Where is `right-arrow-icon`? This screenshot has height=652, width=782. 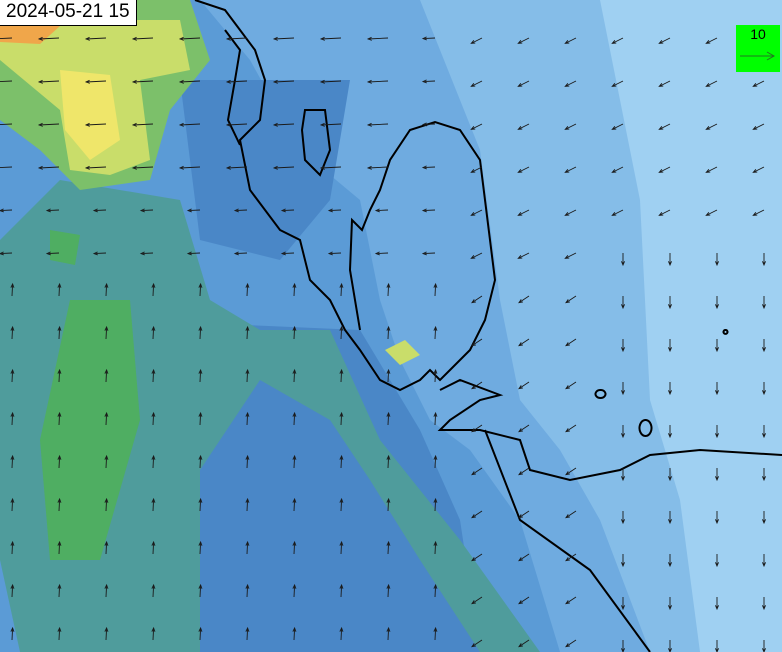
right-arrow-icon is located at coordinates (758, 56).